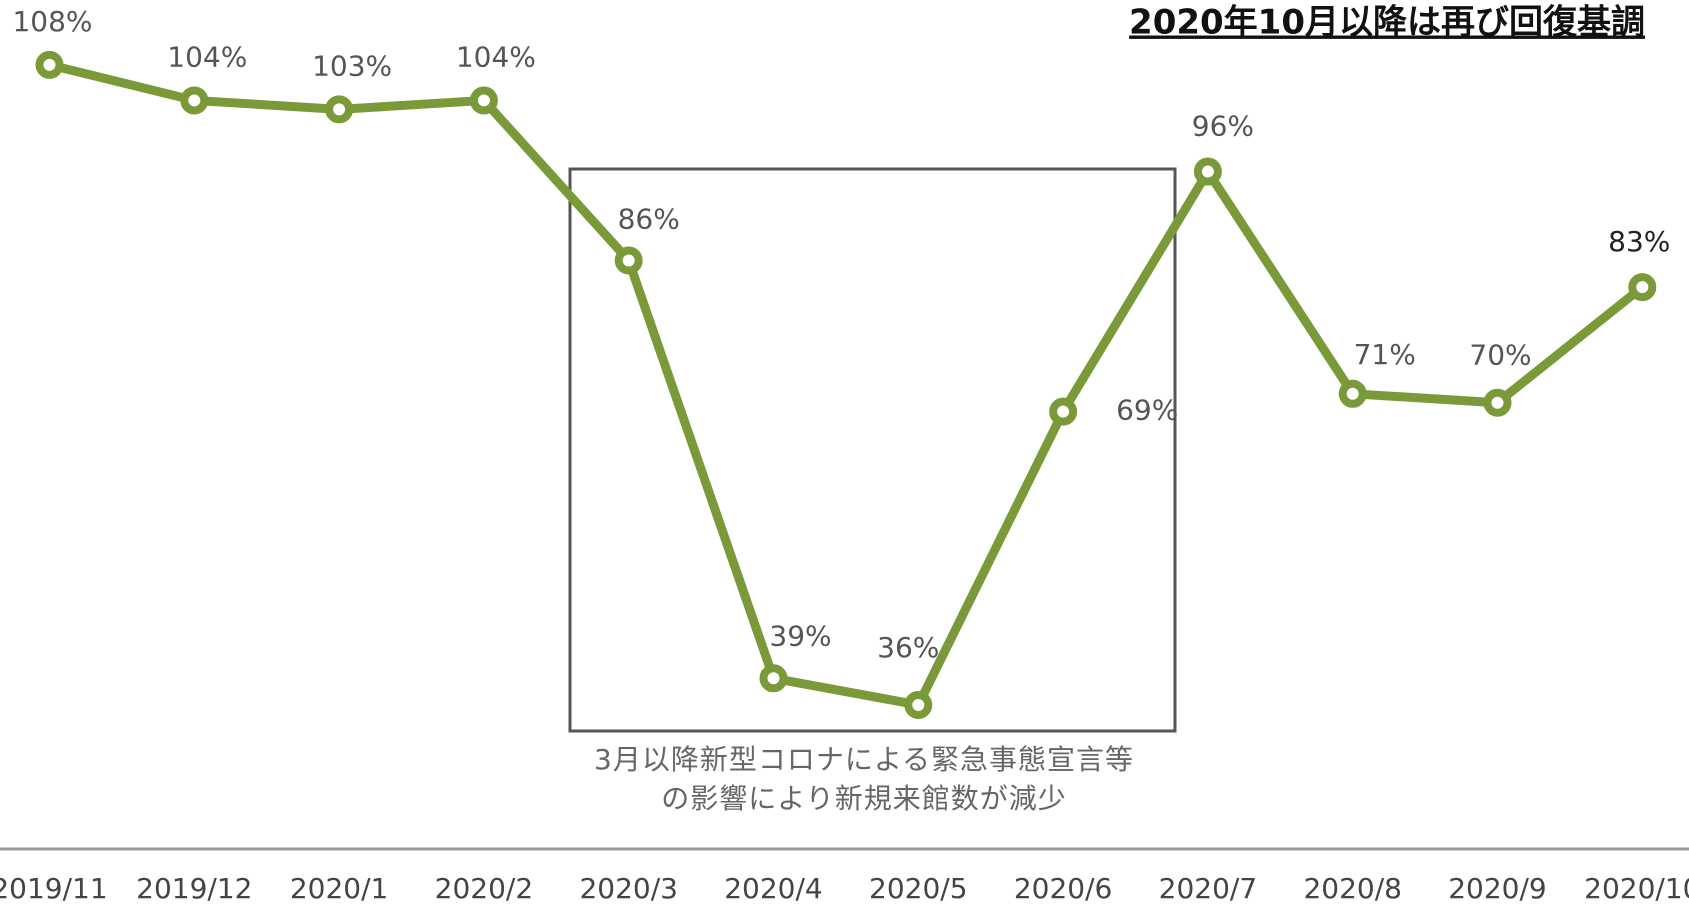 The height and width of the screenshot is (906, 1689). Describe the element at coordinates (863, 798) in the screenshot. I see `annotation: の影響により新規来館数が減少` at that location.